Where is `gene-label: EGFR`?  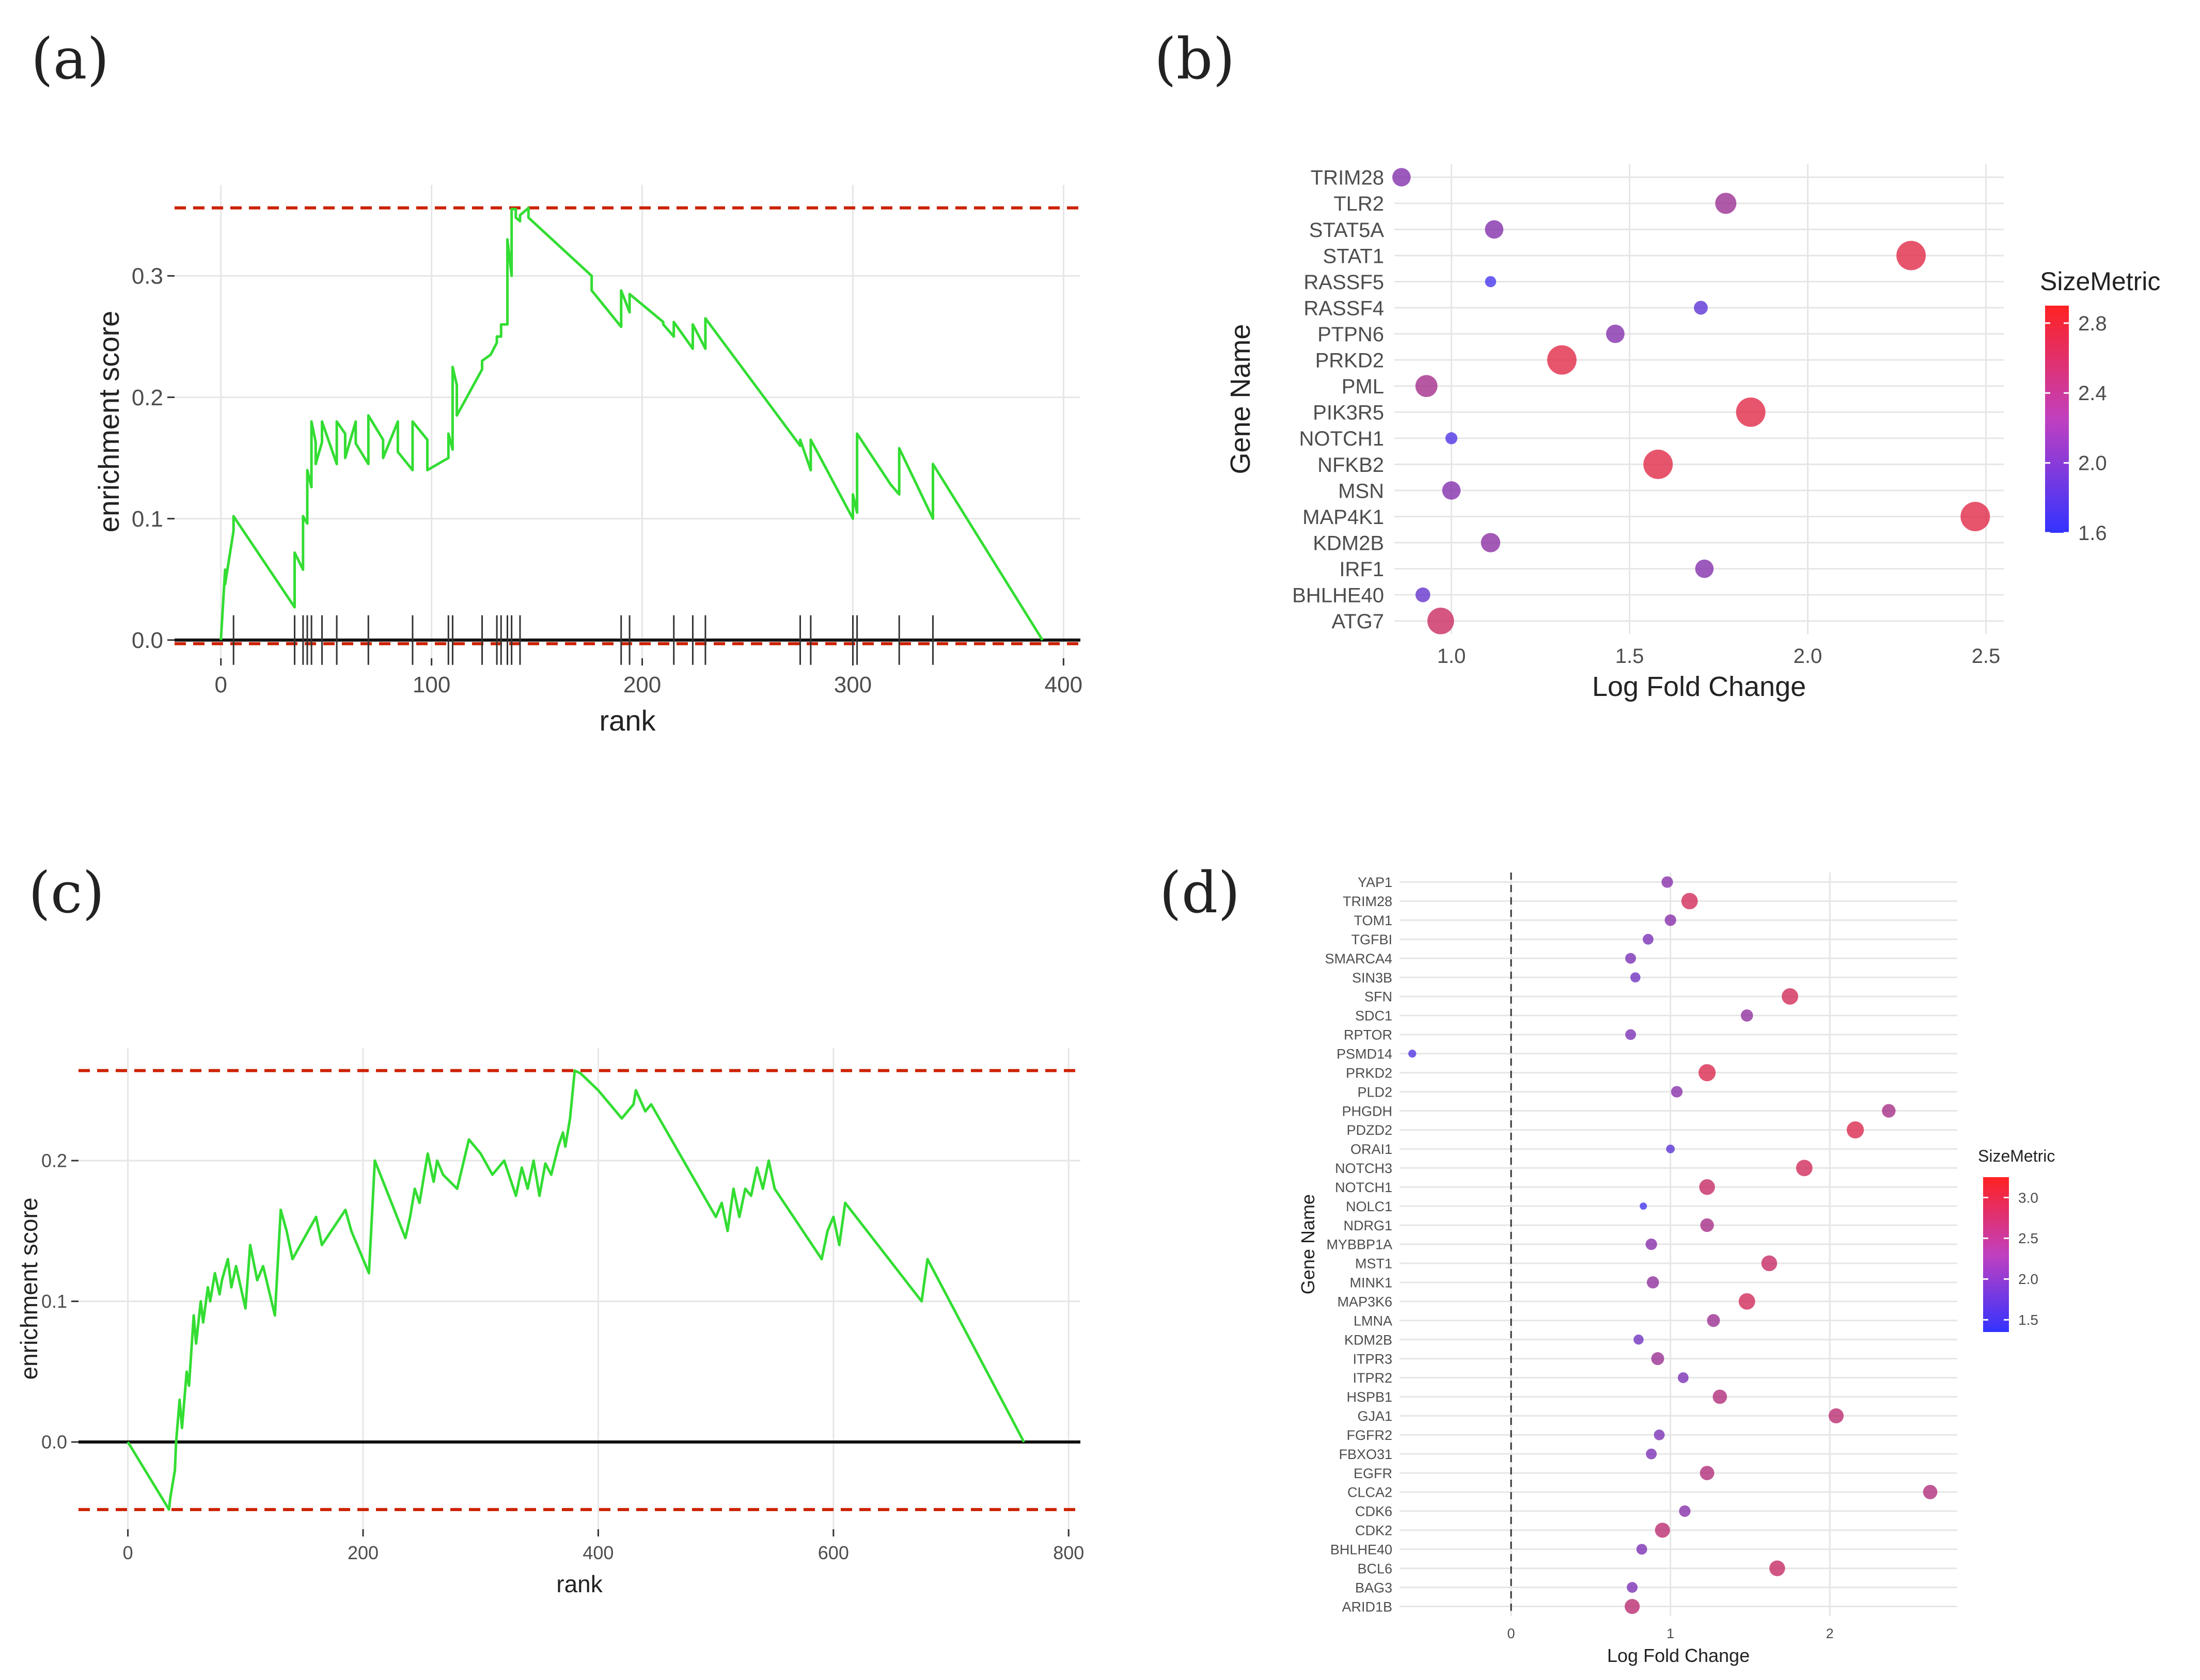
gene-label: EGFR is located at coordinates (1373, 1473).